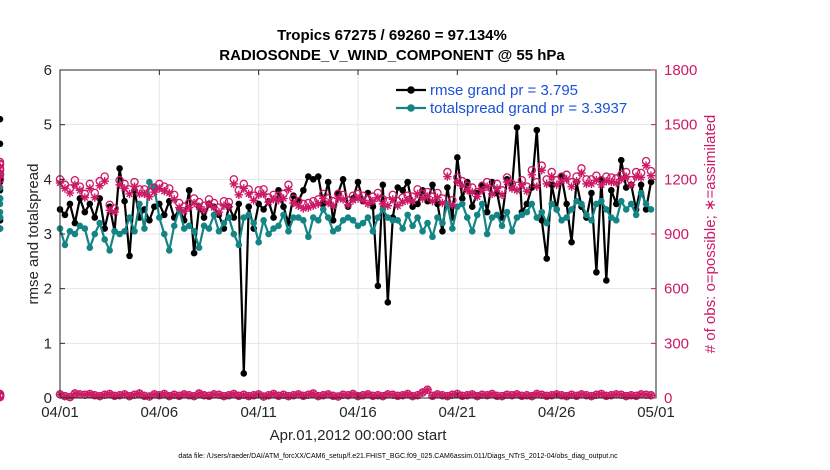 The height and width of the screenshot is (470, 830). Describe the element at coordinates (656, 412) in the screenshot. I see `x-tick-label: 05/01` at that location.